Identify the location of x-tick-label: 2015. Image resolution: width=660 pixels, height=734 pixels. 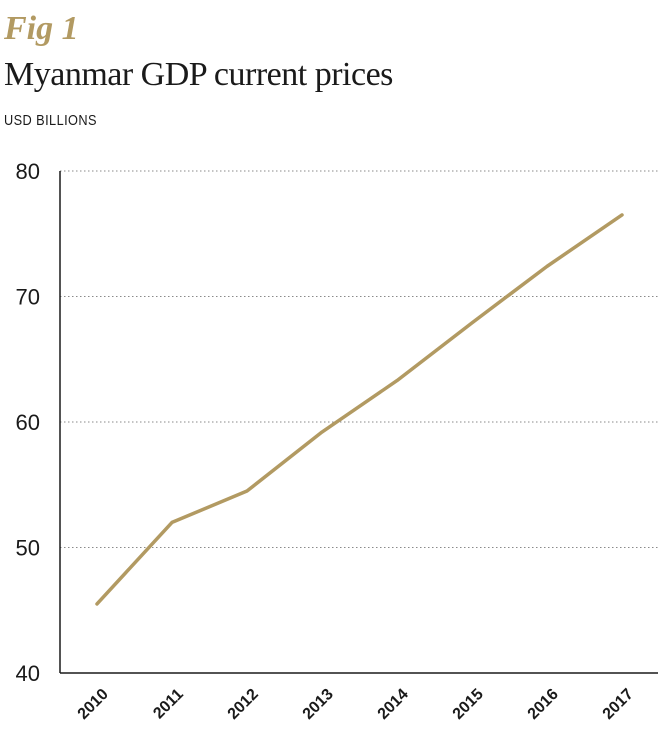
(468, 704).